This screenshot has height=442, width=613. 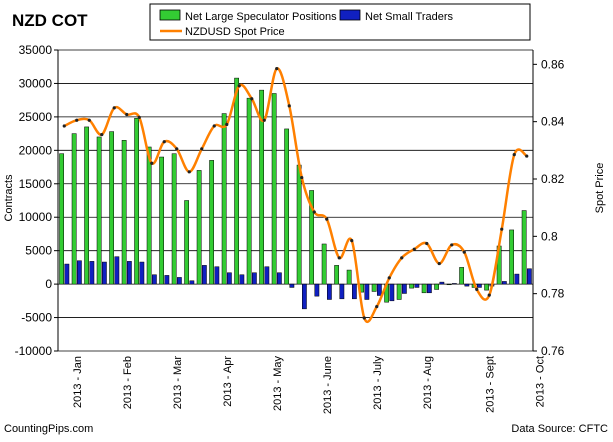 What do you see at coordinates (553, 64) in the screenshot?
I see `right-tick-label: 0.86` at bounding box center [553, 64].